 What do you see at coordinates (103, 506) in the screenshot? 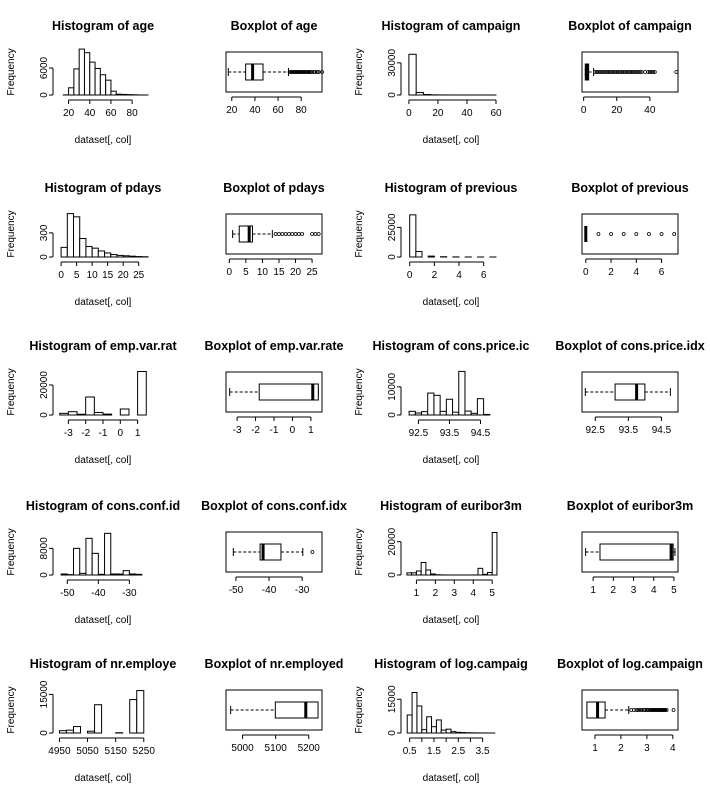
I see `panel-title: Histogram of cons.conf.id` at bounding box center [103, 506].